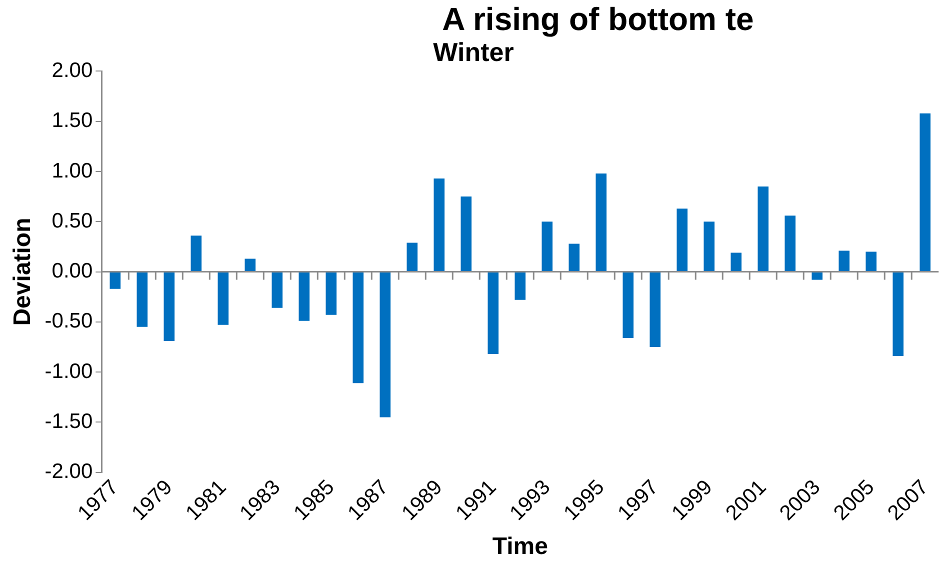  I want to click on y-tick-label: 0.50, so click(72, 220).